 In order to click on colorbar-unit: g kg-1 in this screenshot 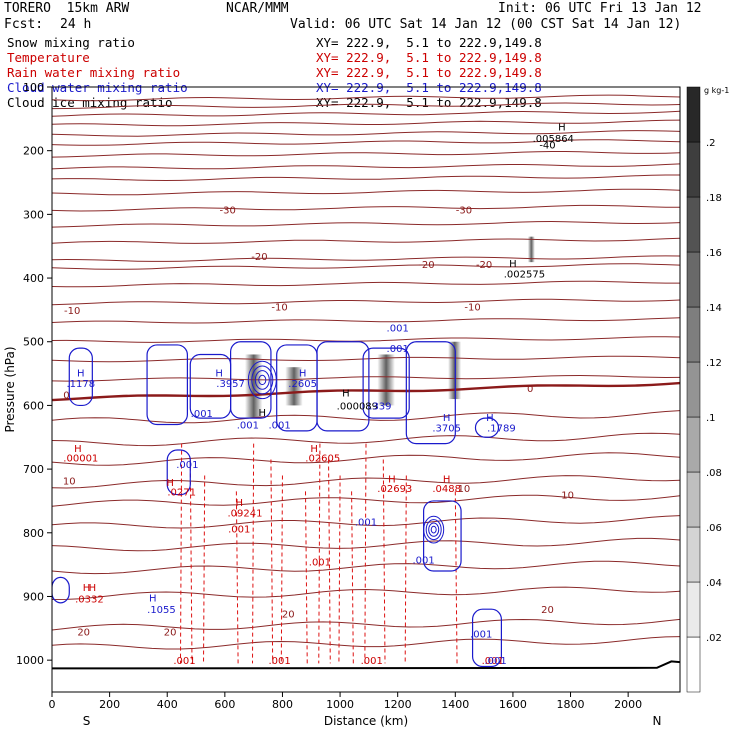, I will do `click(716, 90)`.